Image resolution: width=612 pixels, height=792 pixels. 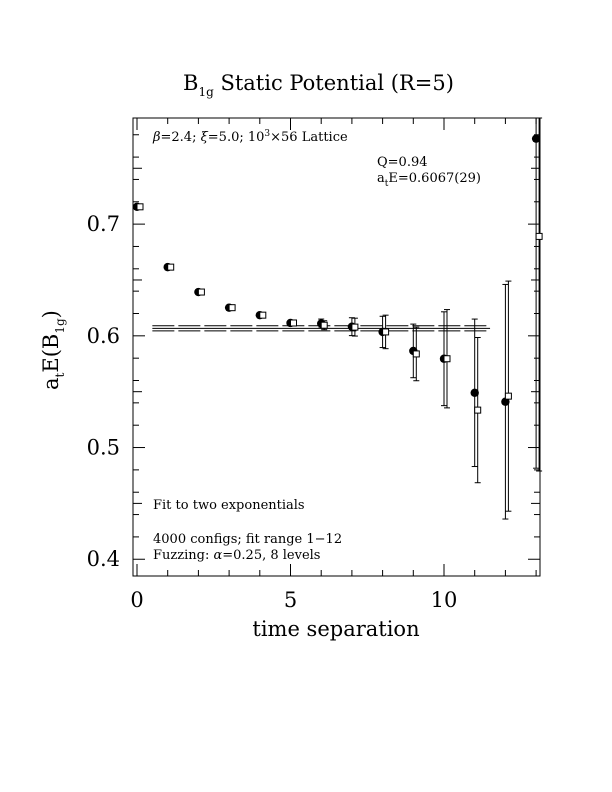 What do you see at coordinates (236, 555) in the screenshot?
I see `fuzzing-annotation: Fuzzing: α=0.25, 8 levels` at bounding box center [236, 555].